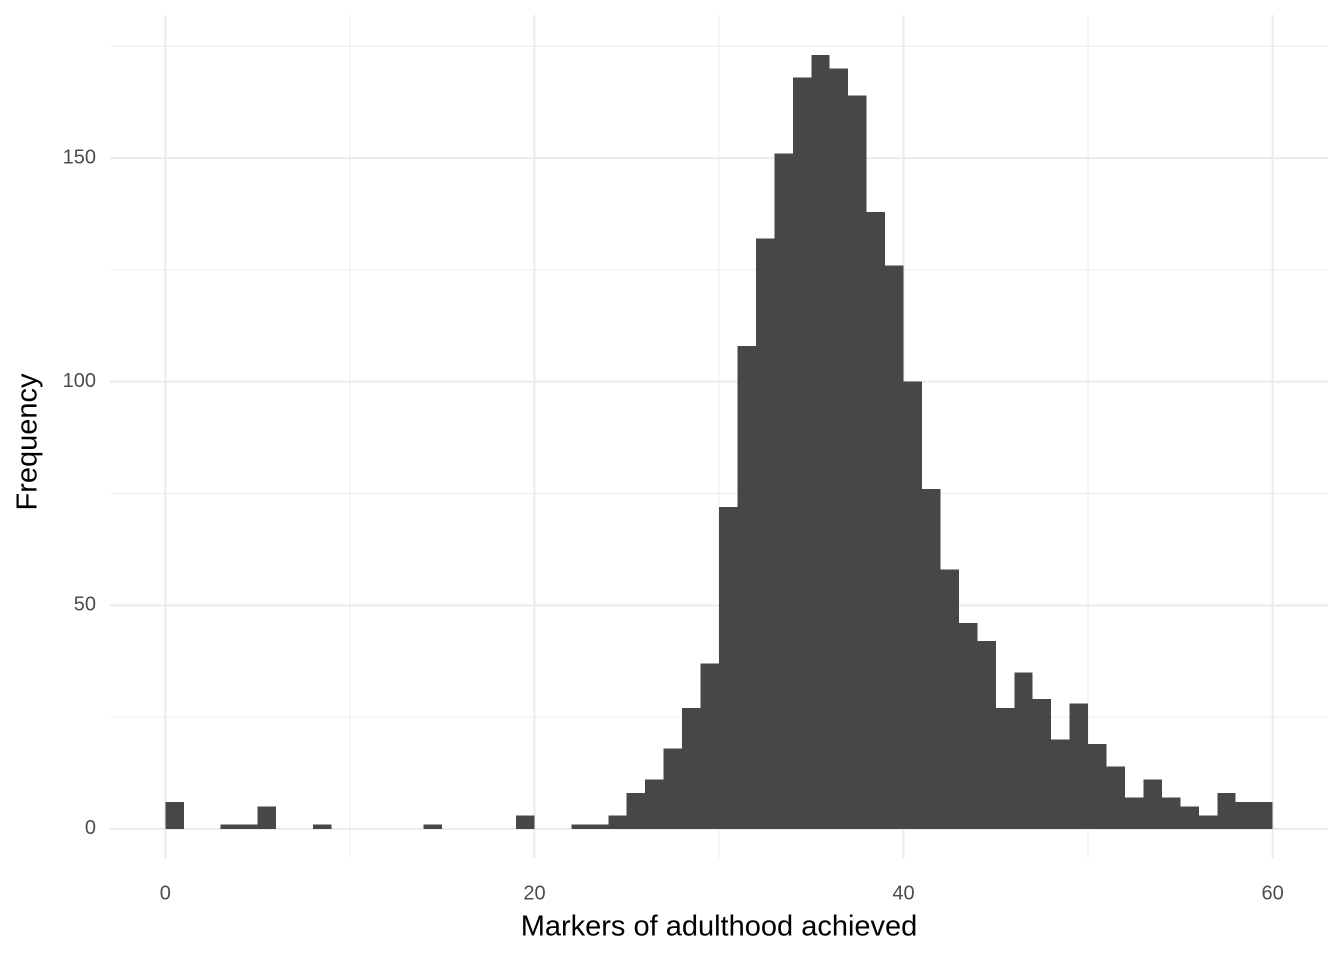 The width and height of the screenshot is (1344, 960). Describe the element at coordinates (79, 157) in the screenshot. I see `y-tick-label: 150` at that location.